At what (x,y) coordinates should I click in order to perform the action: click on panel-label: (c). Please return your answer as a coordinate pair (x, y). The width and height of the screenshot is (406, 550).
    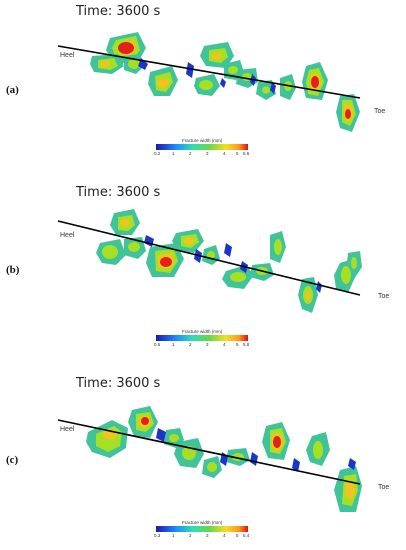
    Looking at the image, I should click on (12, 460).